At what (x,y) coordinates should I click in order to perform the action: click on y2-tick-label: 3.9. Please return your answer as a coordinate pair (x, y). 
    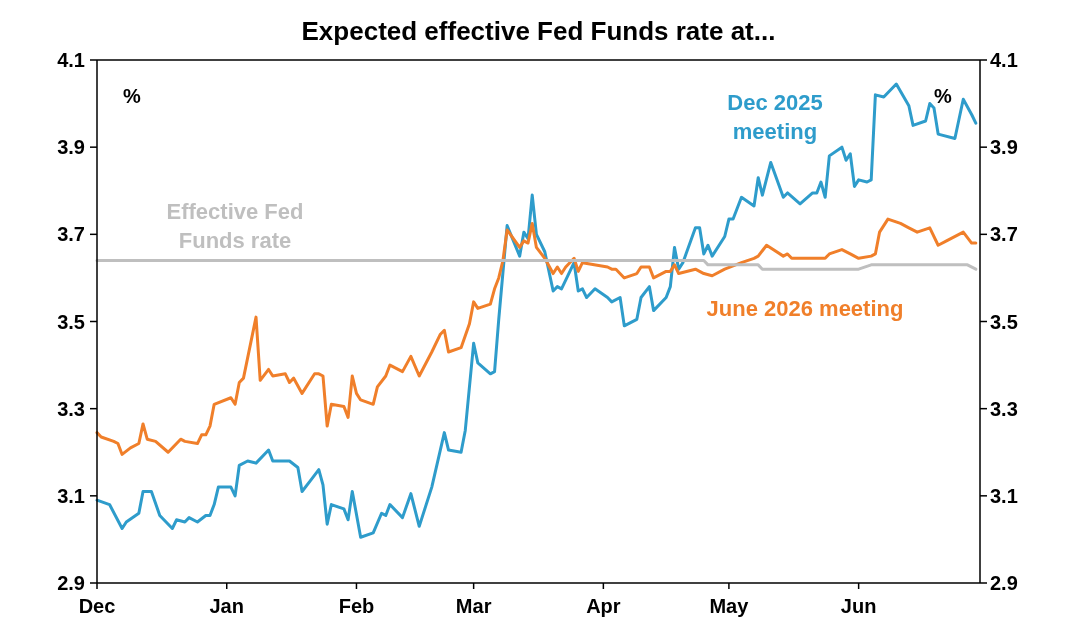
    Looking at the image, I should click on (1004, 147).